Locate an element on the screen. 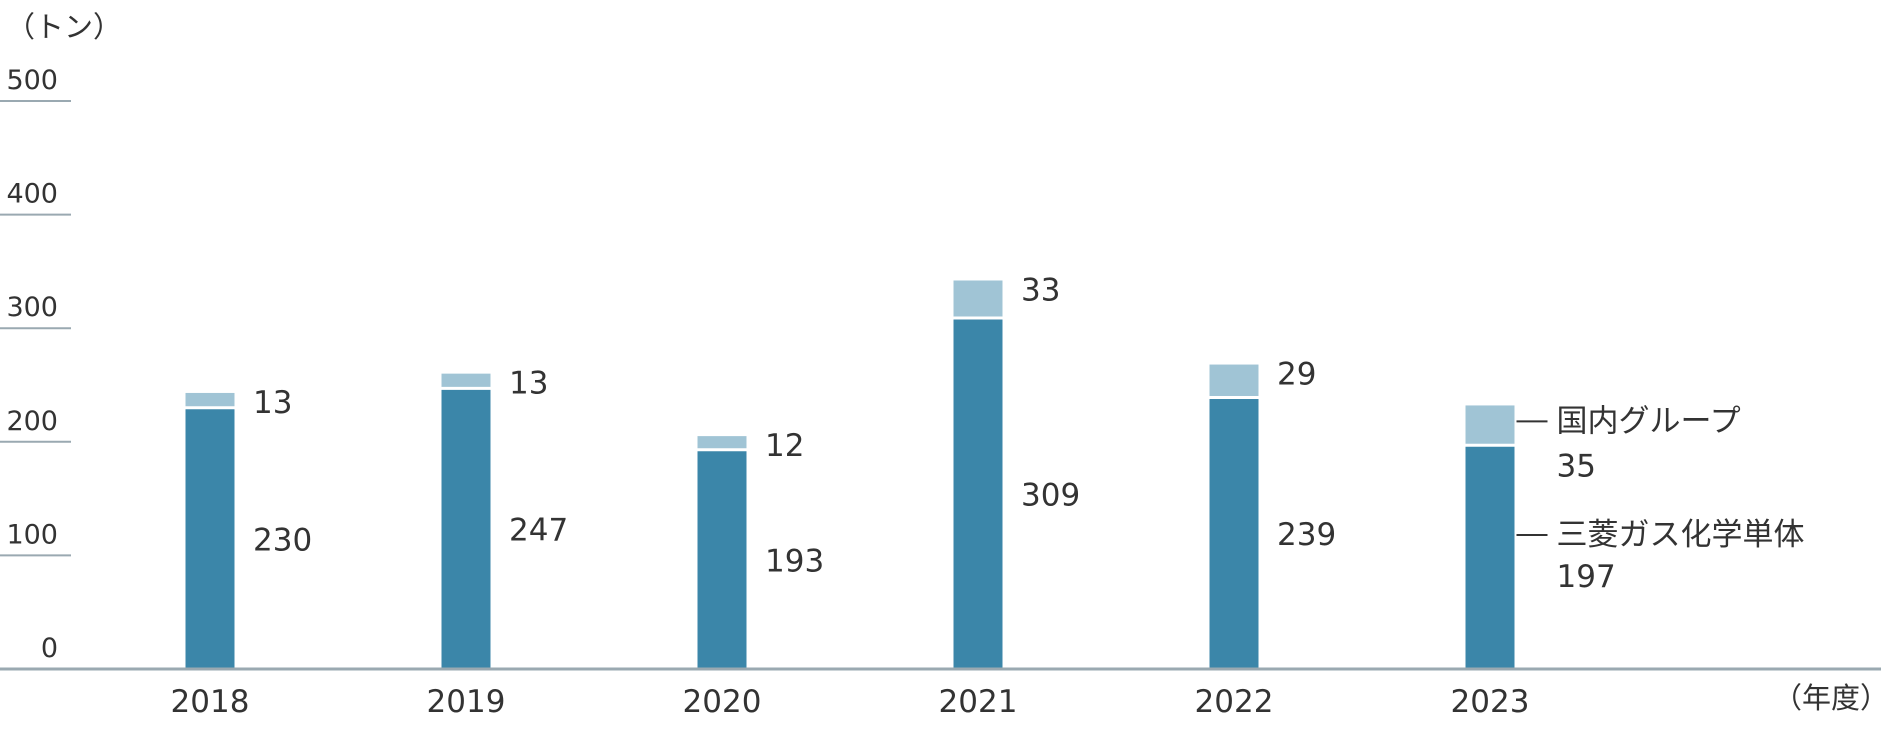 Image resolution: width=1881 pixels, height=741 pixels. y-tick-label: 300 is located at coordinates (32, 307).